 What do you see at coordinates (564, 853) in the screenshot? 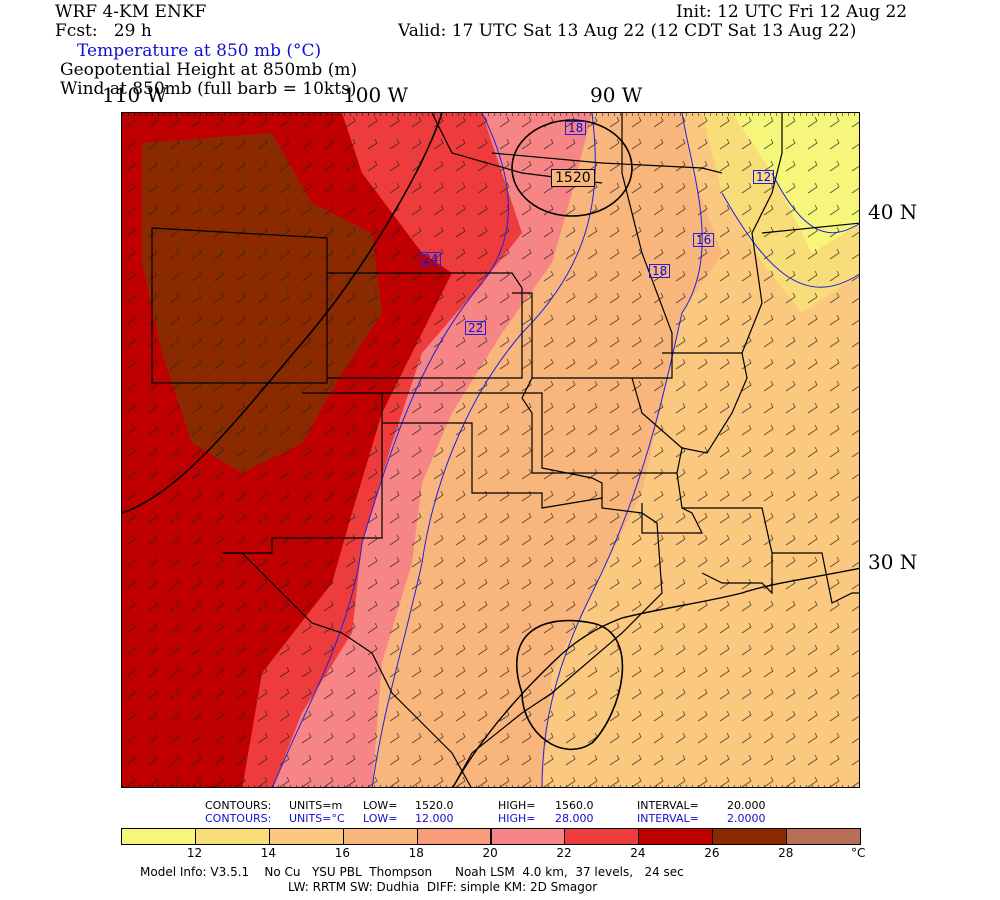
I see `colorbar-tick-label: 22` at bounding box center [564, 853].